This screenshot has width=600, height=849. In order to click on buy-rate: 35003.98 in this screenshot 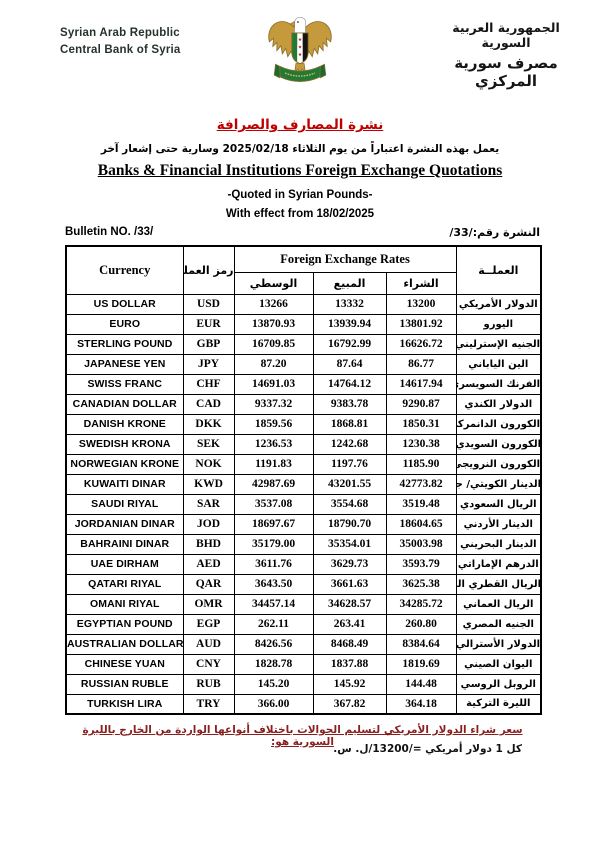, I will do `click(421, 544)`.